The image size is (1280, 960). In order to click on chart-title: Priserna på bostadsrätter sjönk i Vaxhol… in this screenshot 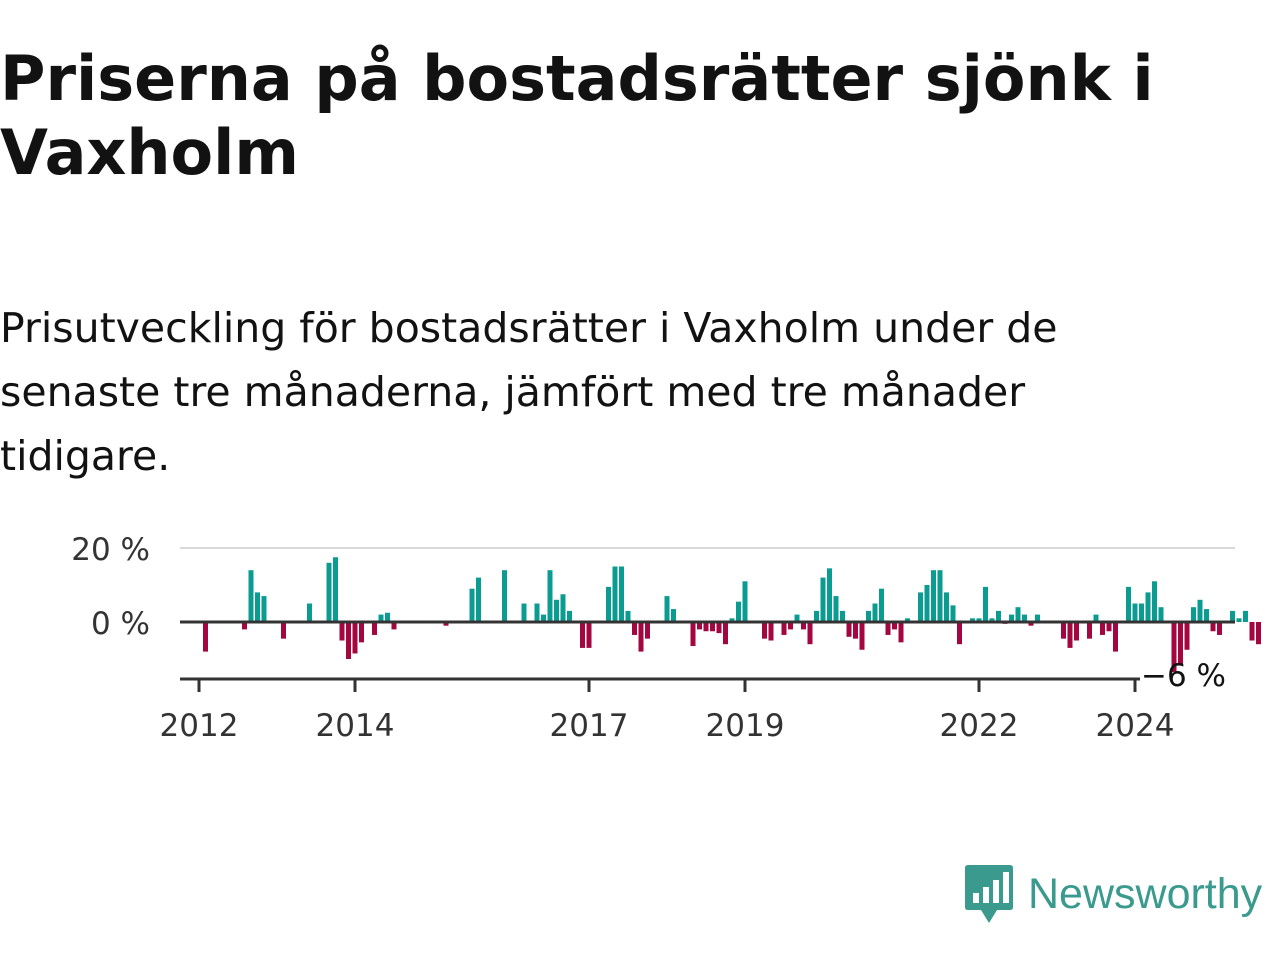, I will do `click(577, 115)`.